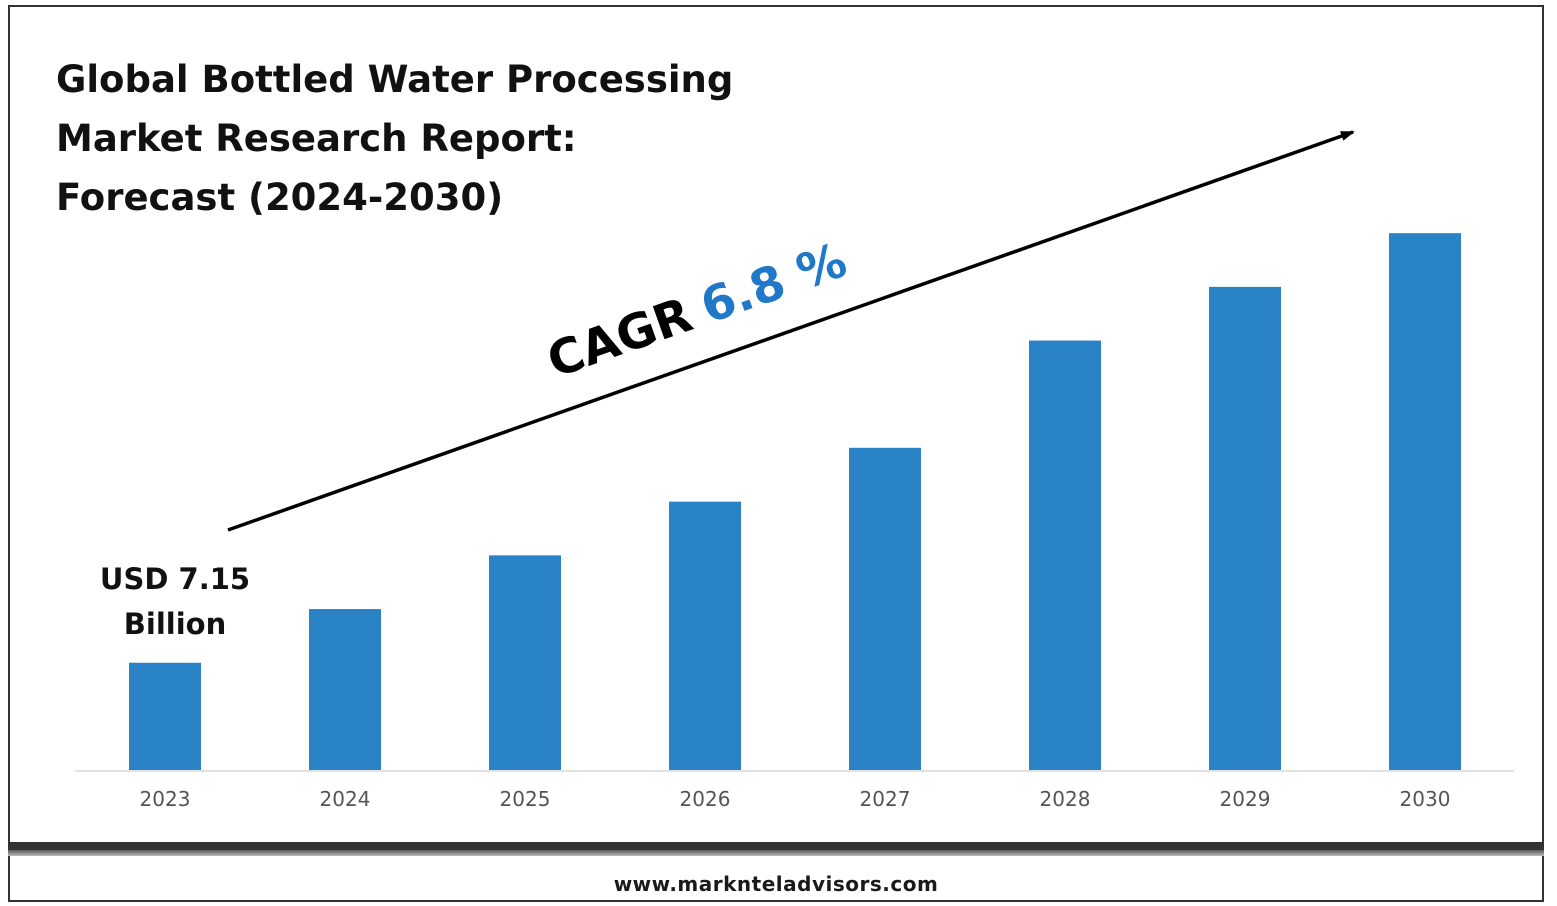 The height and width of the screenshot is (906, 1557). I want to click on bar-2026, so click(705, 635).